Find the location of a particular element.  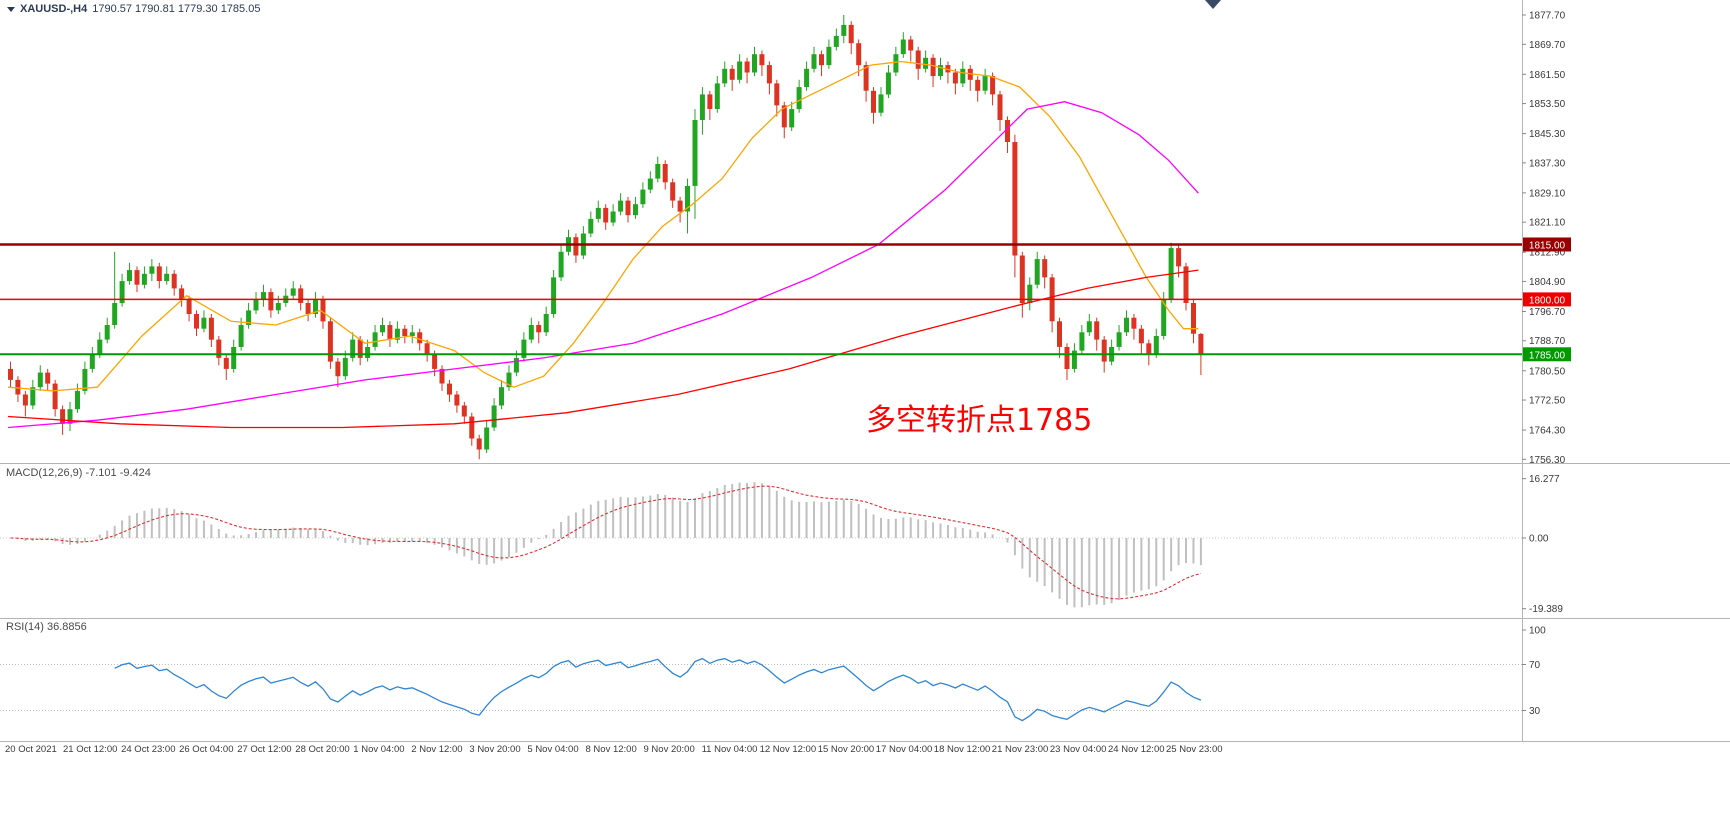

time-tick-label: 2 Nov 12:00 is located at coordinates (436, 749).